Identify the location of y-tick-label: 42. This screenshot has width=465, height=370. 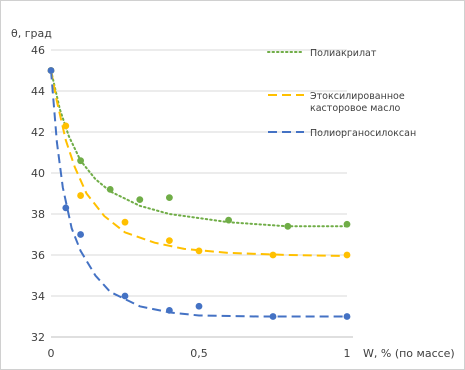
(38, 132).